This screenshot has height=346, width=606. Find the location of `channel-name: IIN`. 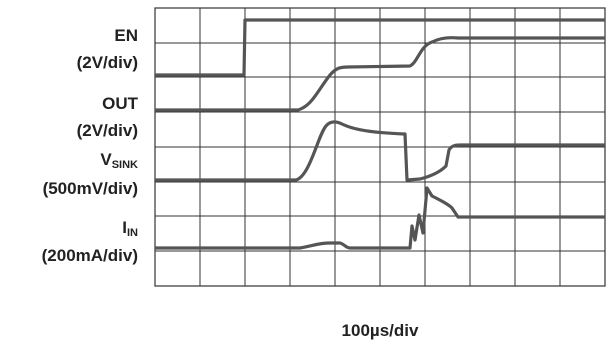

channel-name: IIN is located at coordinates (130, 228).